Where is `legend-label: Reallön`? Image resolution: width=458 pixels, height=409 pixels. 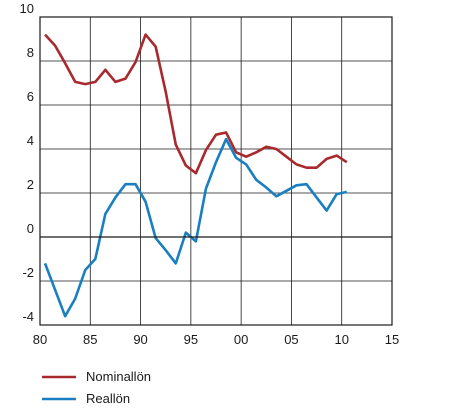
legend-label: Reallön is located at coordinates (108, 398).